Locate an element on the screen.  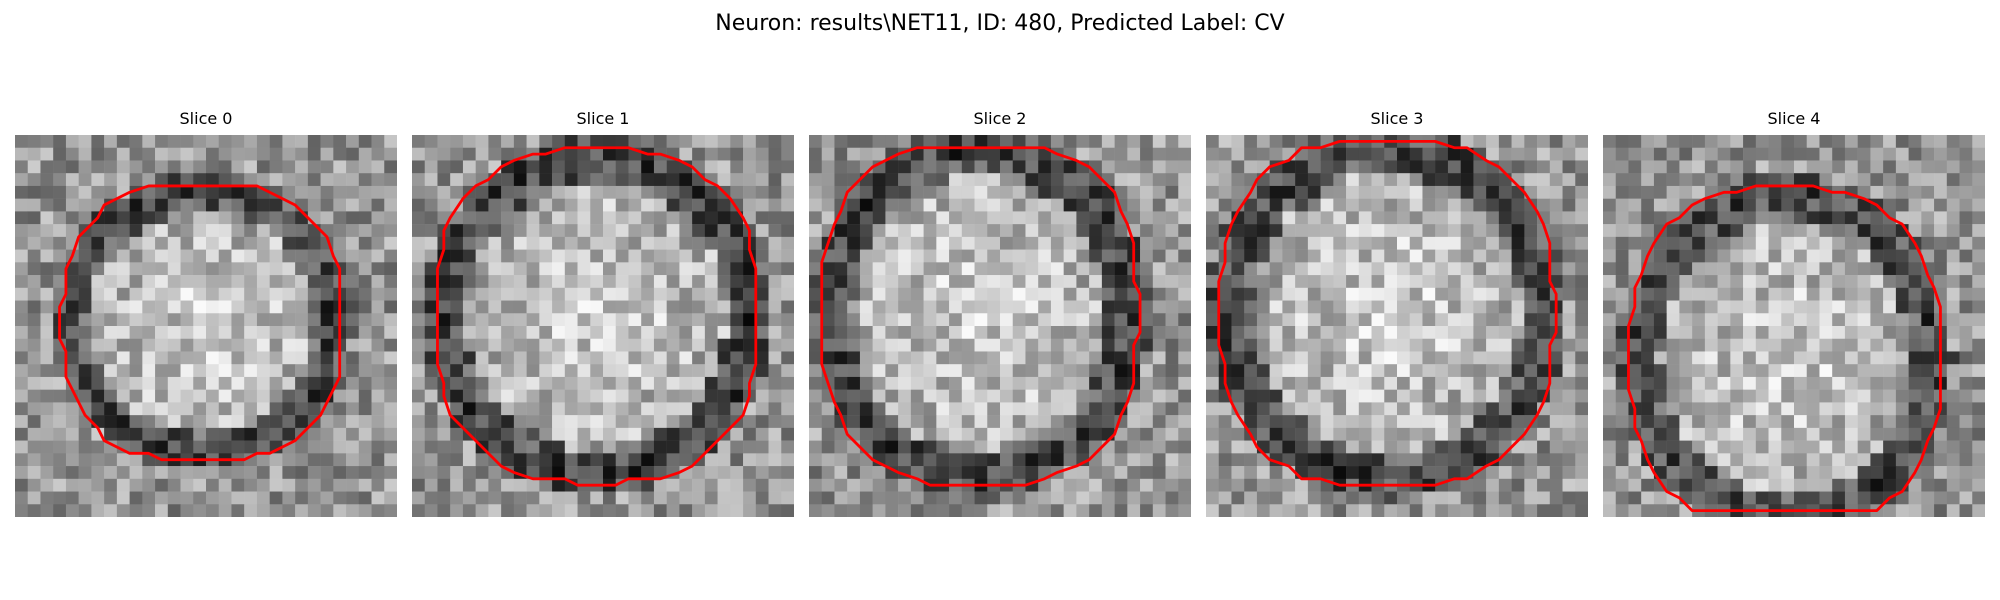
slice-title: Slice 0 is located at coordinates (206, 118).